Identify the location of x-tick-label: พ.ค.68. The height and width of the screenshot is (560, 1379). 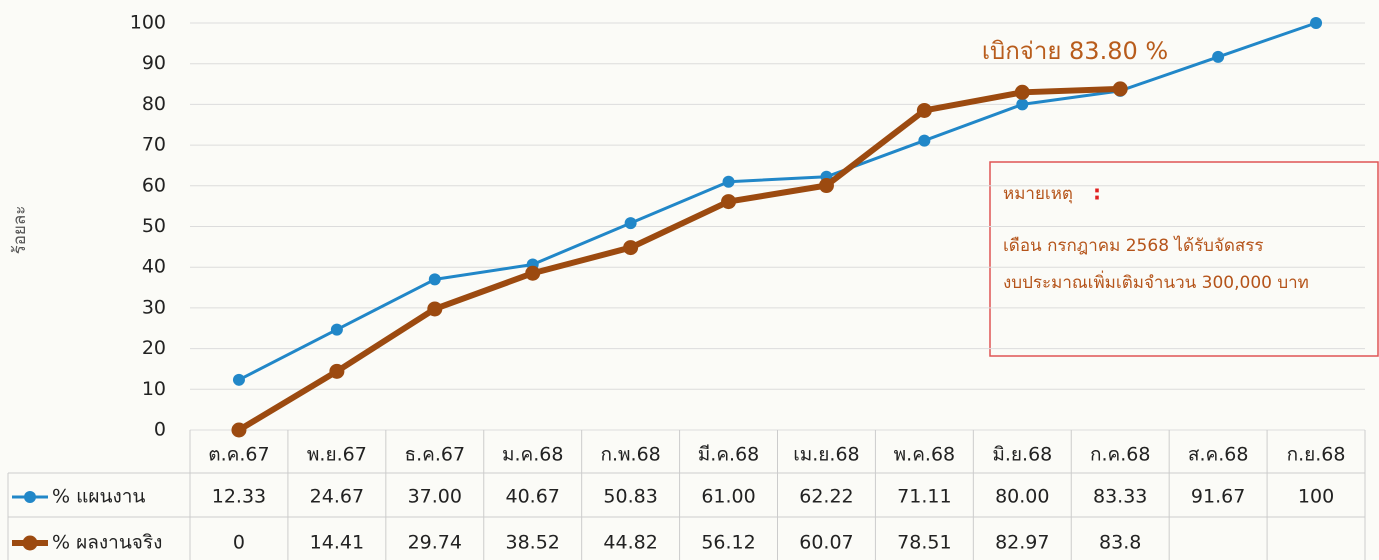
(925, 455).